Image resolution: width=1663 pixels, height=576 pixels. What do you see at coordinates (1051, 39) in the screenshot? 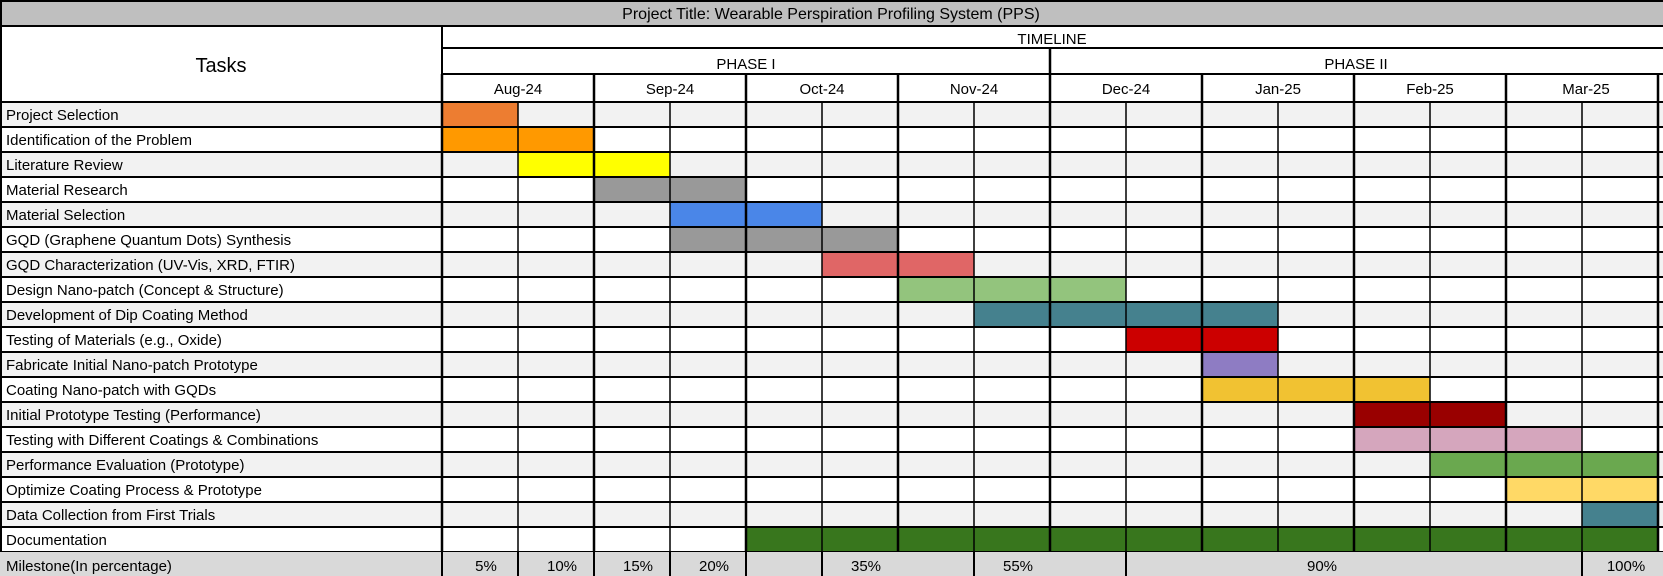
I see `timeline-header: TIMELINE` at bounding box center [1051, 39].